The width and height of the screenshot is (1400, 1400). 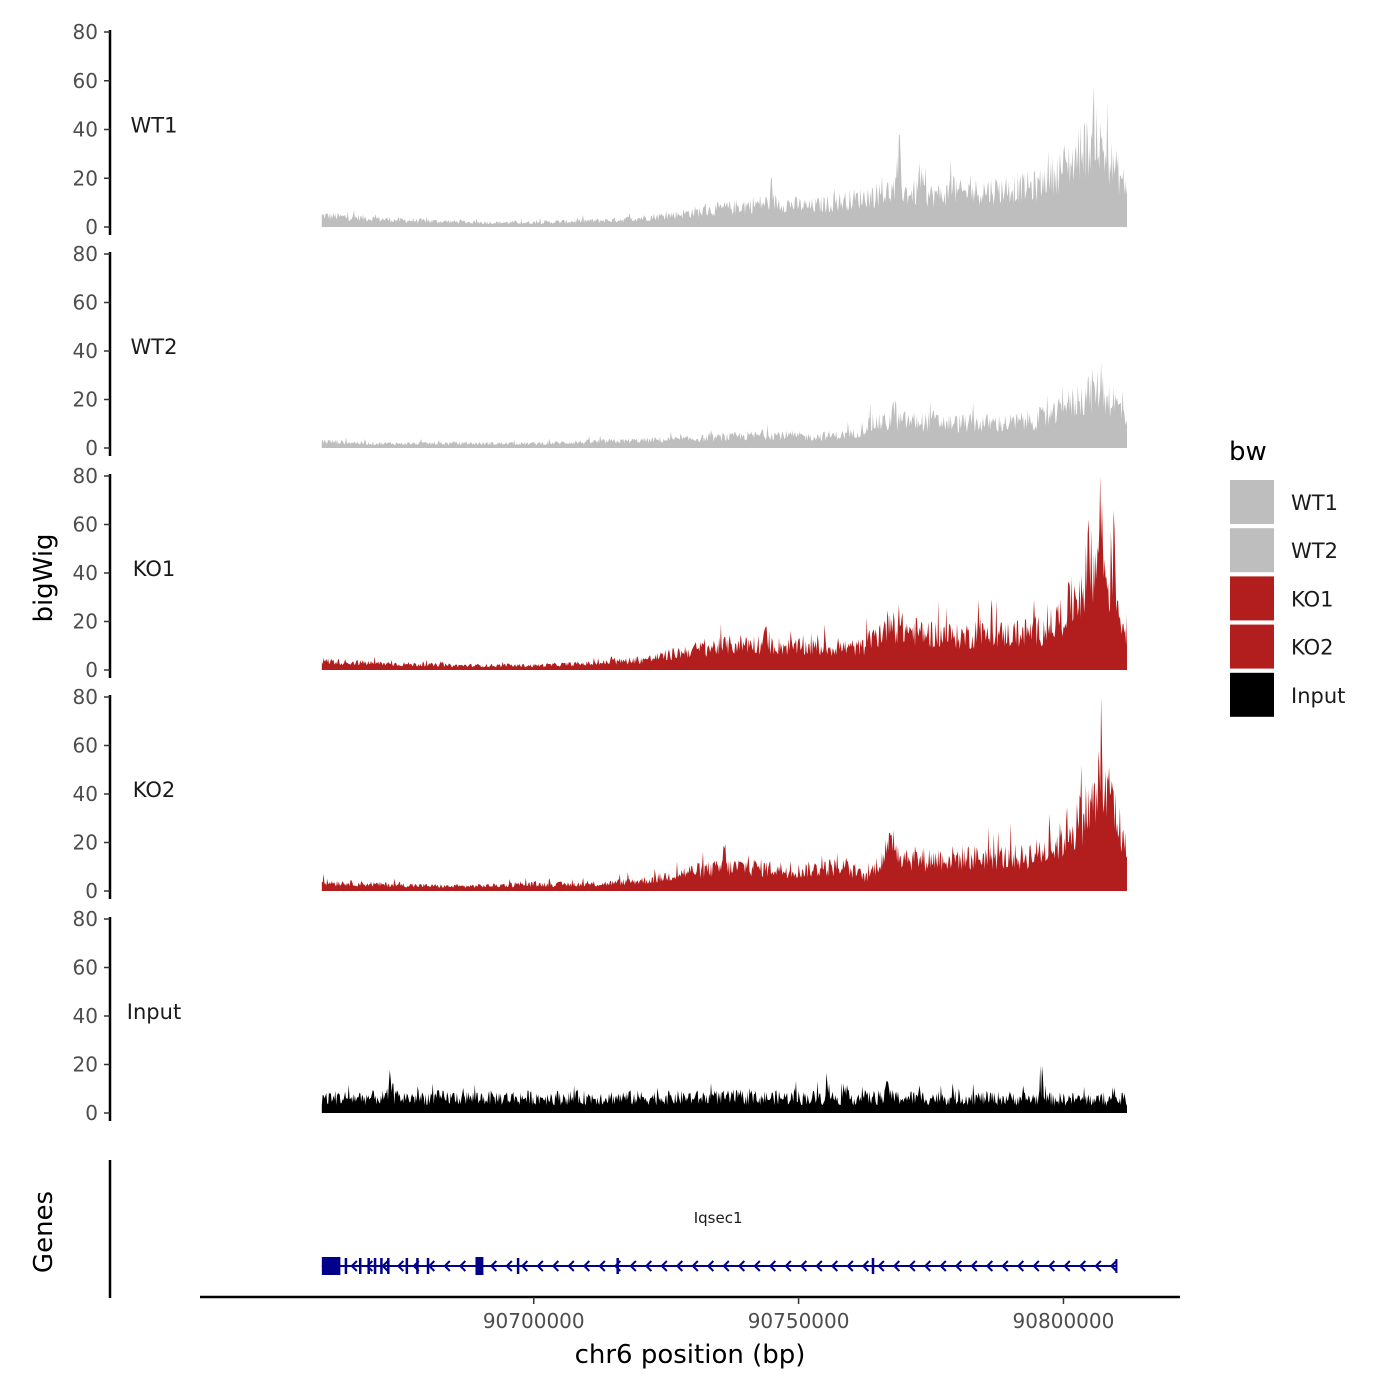 I want to click on track-label: WT1, so click(x=154, y=126).